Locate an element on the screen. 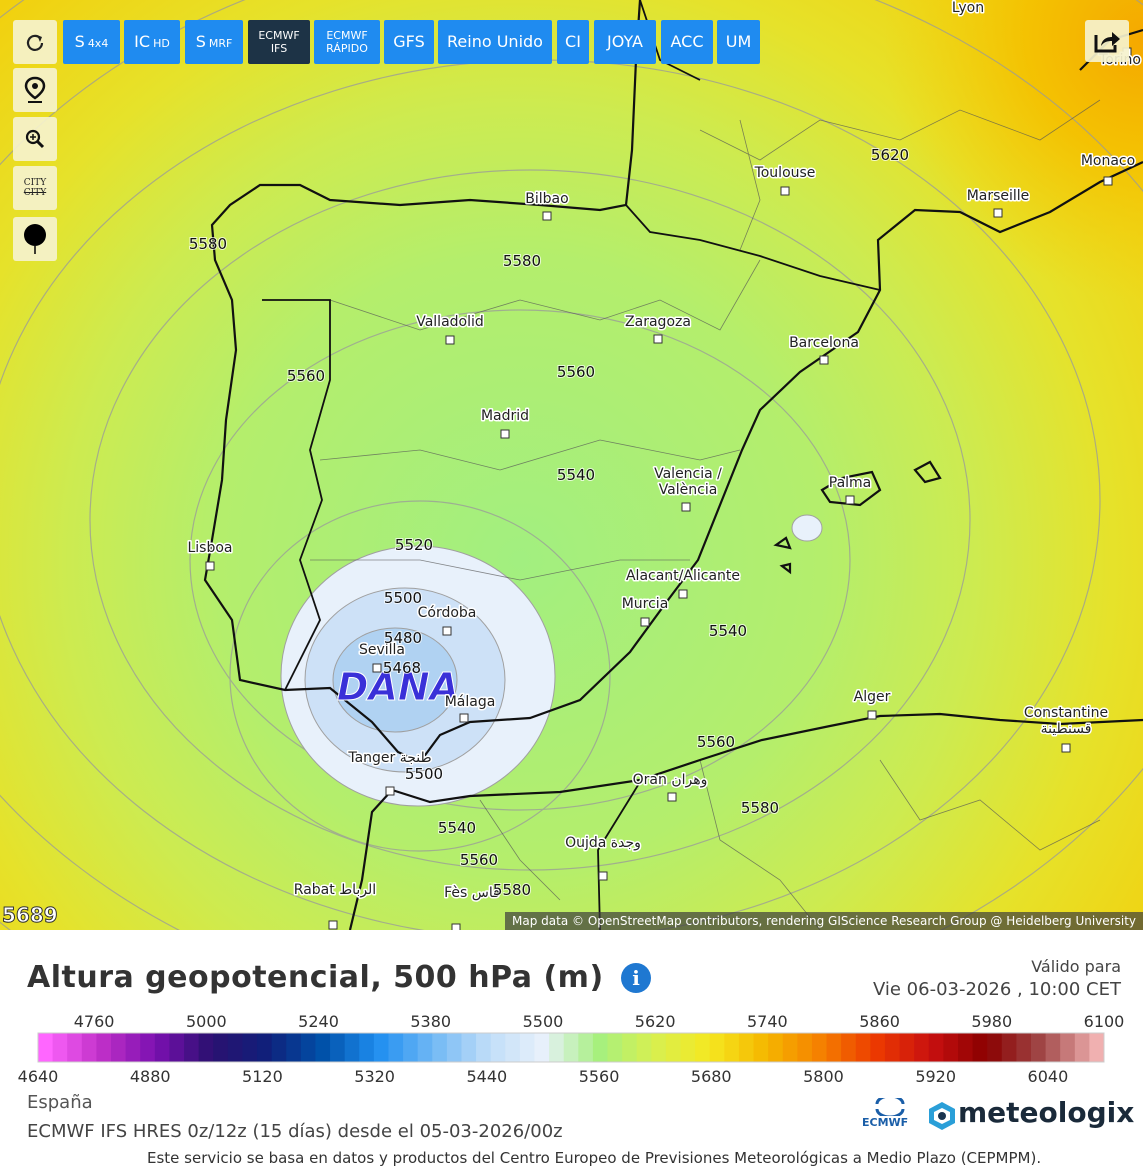 This screenshot has width=1143, height=1170. location-button is located at coordinates (35, 90).